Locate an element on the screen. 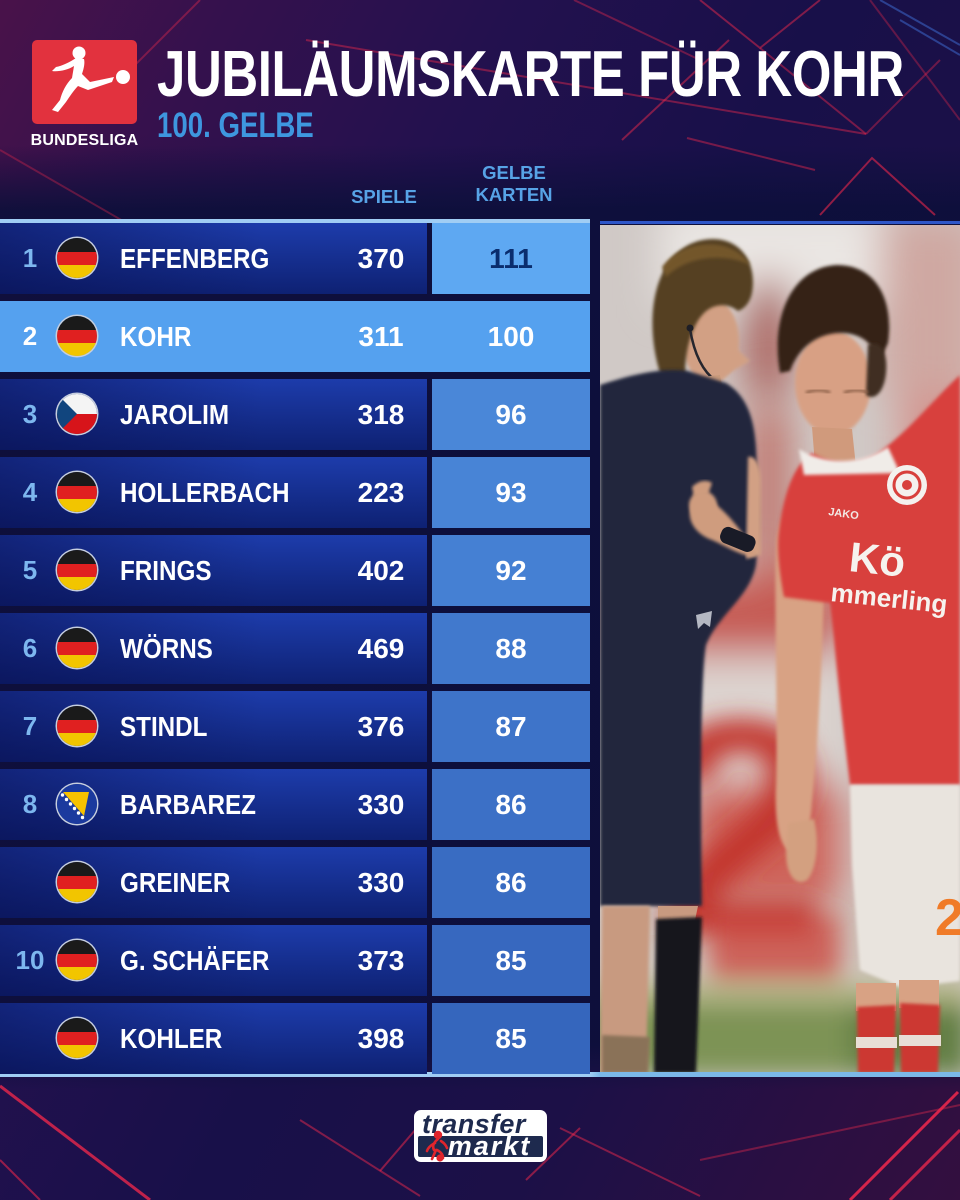 The height and width of the screenshot is (1200, 960). svg-text: JAKO is located at coordinates (844, 514).